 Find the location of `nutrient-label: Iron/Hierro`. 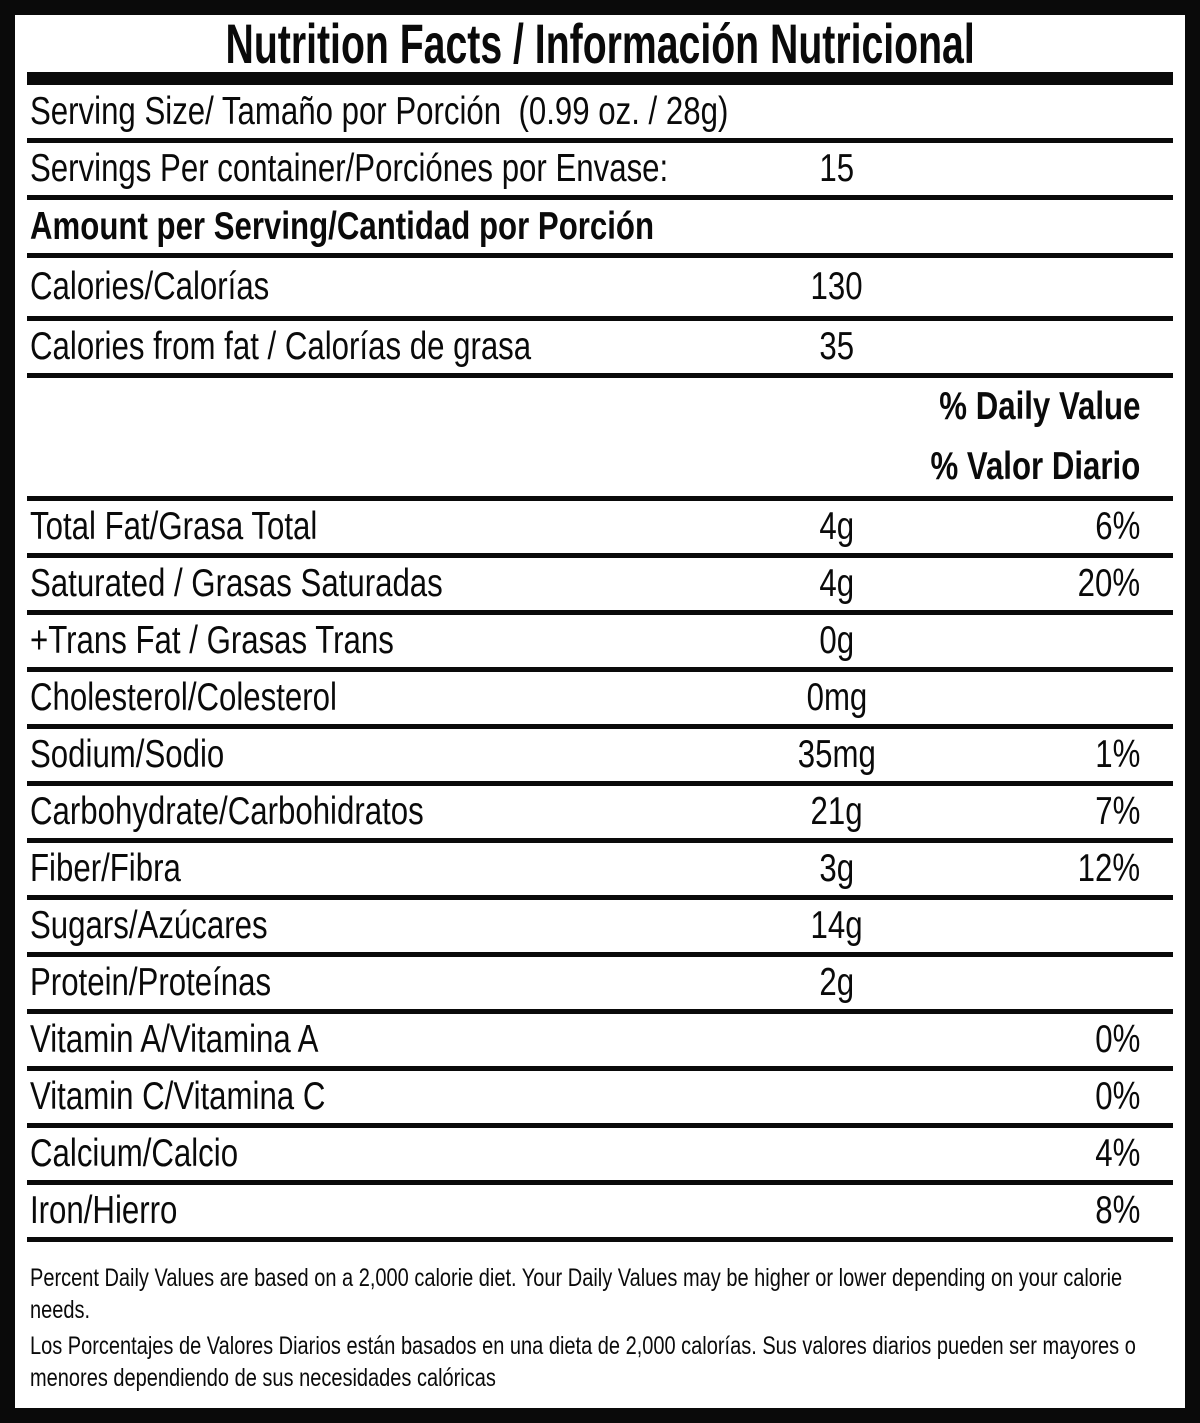

nutrient-label: Iron/Hierro is located at coordinates (104, 1210).